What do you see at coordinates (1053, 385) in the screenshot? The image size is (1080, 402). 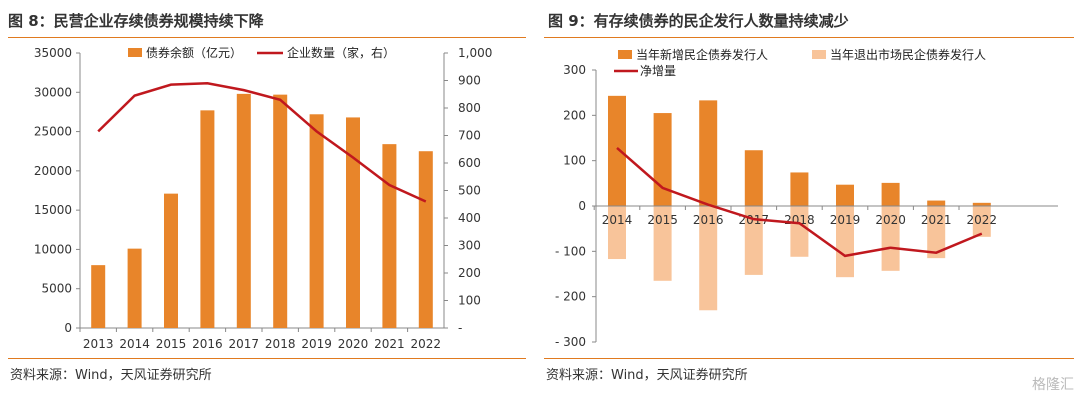 I see `watermark-logo: 格隆汇` at bounding box center [1053, 385].